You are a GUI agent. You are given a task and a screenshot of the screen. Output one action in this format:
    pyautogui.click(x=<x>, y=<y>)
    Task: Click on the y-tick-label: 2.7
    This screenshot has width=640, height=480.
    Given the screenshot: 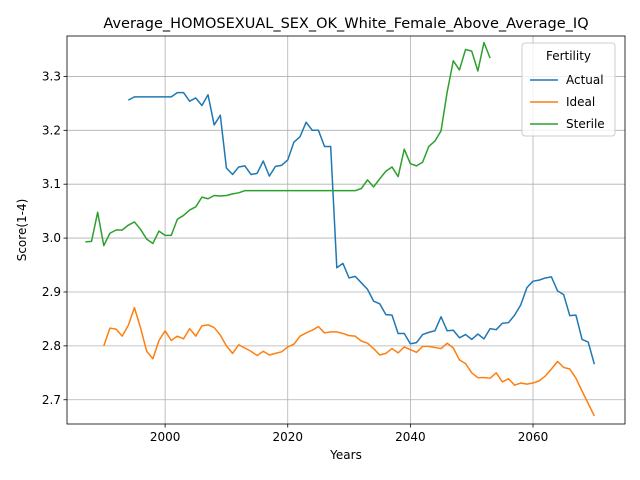 What is the action you would take?
    pyautogui.click(x=51, y=400)
    